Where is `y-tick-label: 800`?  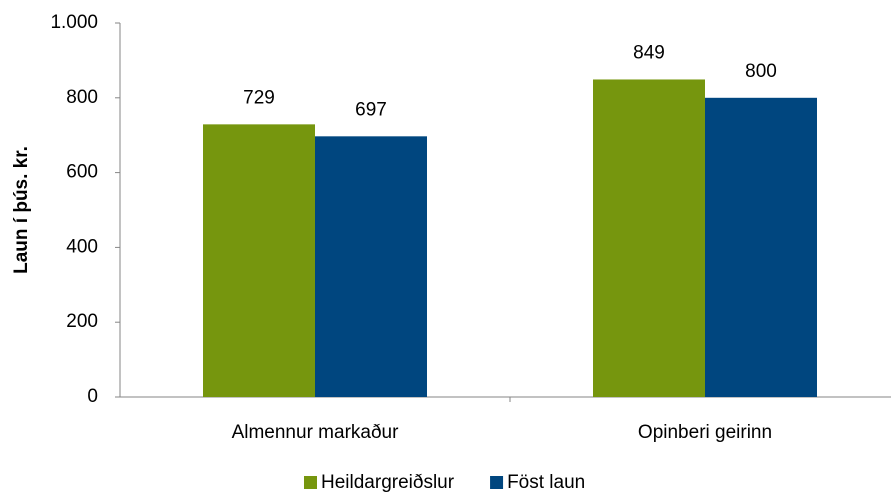 y-tick-label: 800 is located at coordinates (82, 97).